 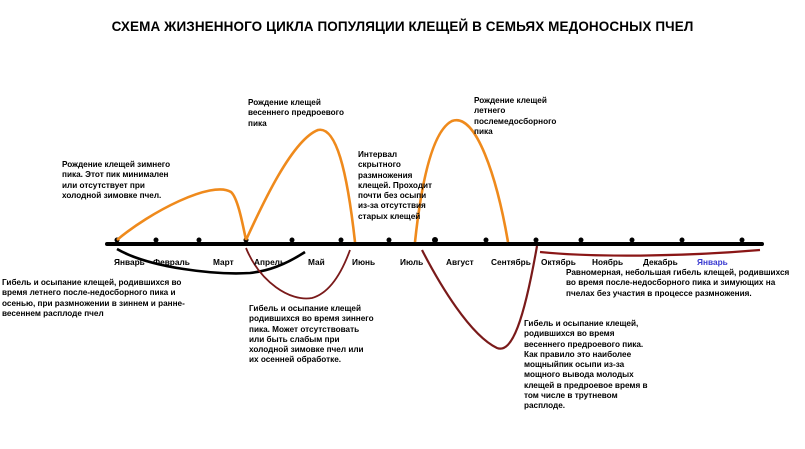 What do you see at coordinates (364, 262) in the screenshot?
I see `month-label: Июнь` at bounding box center [364, 262].